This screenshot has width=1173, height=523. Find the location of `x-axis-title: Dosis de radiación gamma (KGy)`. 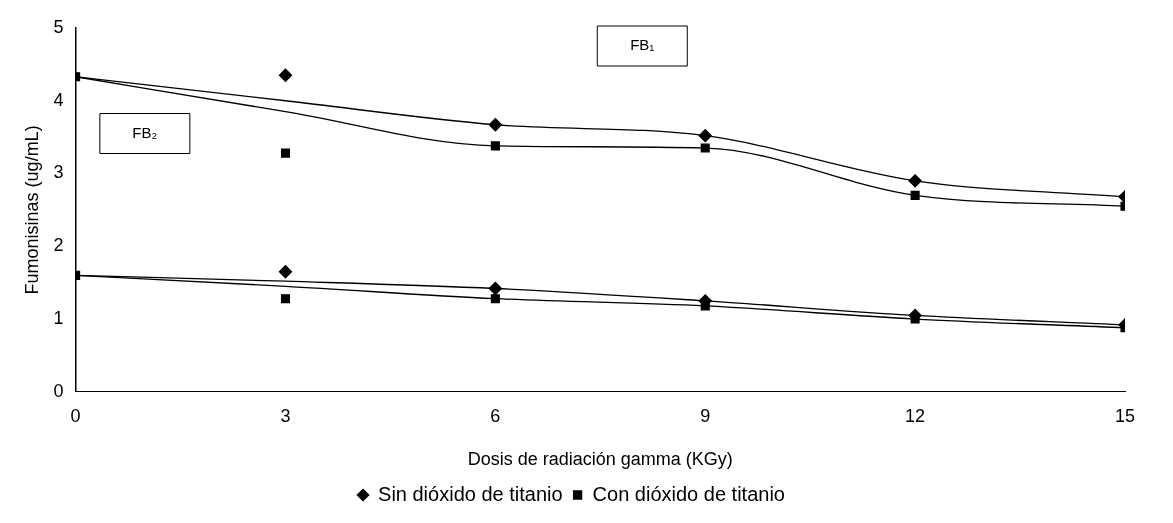

x-axis-title: Dosis de radiación gamma (KGy) is located at coordinates (600, 459).